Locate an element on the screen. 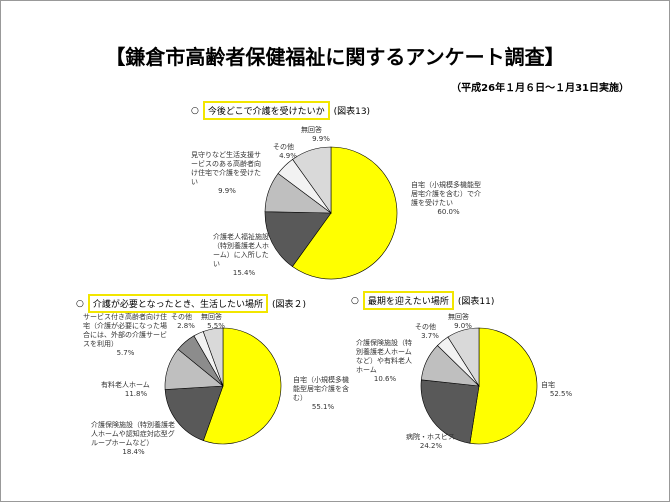 The image size is (670, 502). slice-value: 11.8% is located at coordinates (136, 394).